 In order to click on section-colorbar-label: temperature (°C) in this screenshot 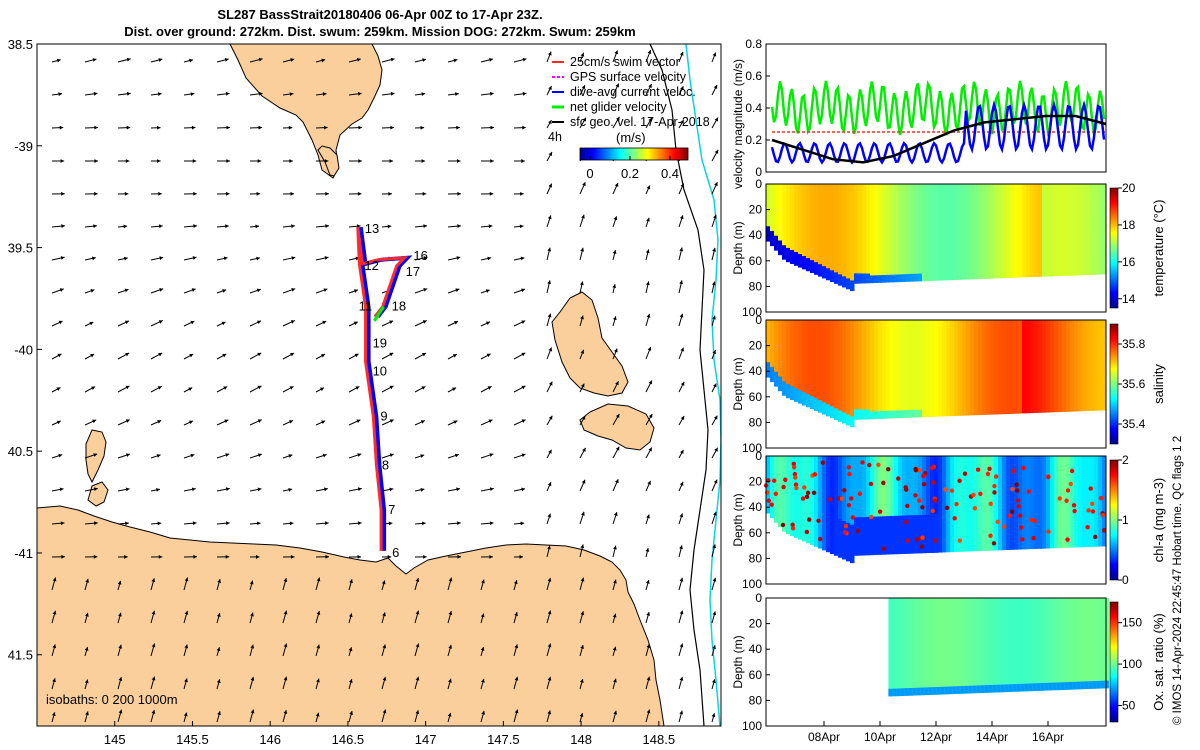, I will do `click(1158, 248)`.